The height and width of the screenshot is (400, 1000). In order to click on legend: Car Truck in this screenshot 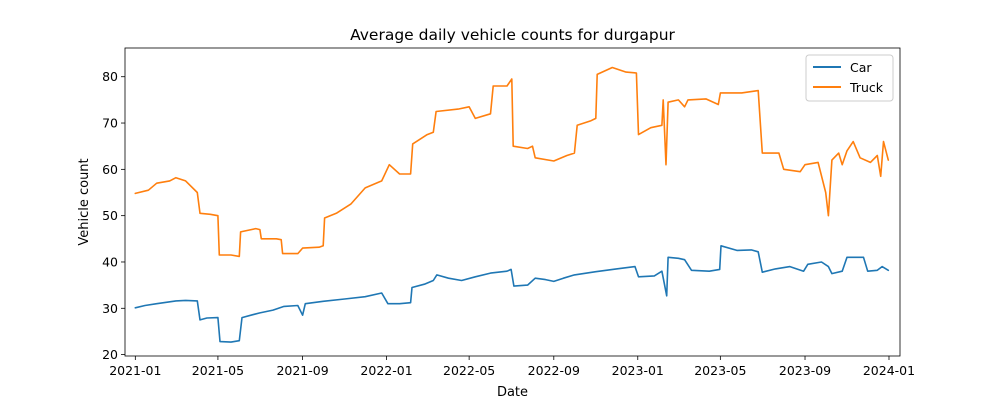, I will do `click(849, 78)`.